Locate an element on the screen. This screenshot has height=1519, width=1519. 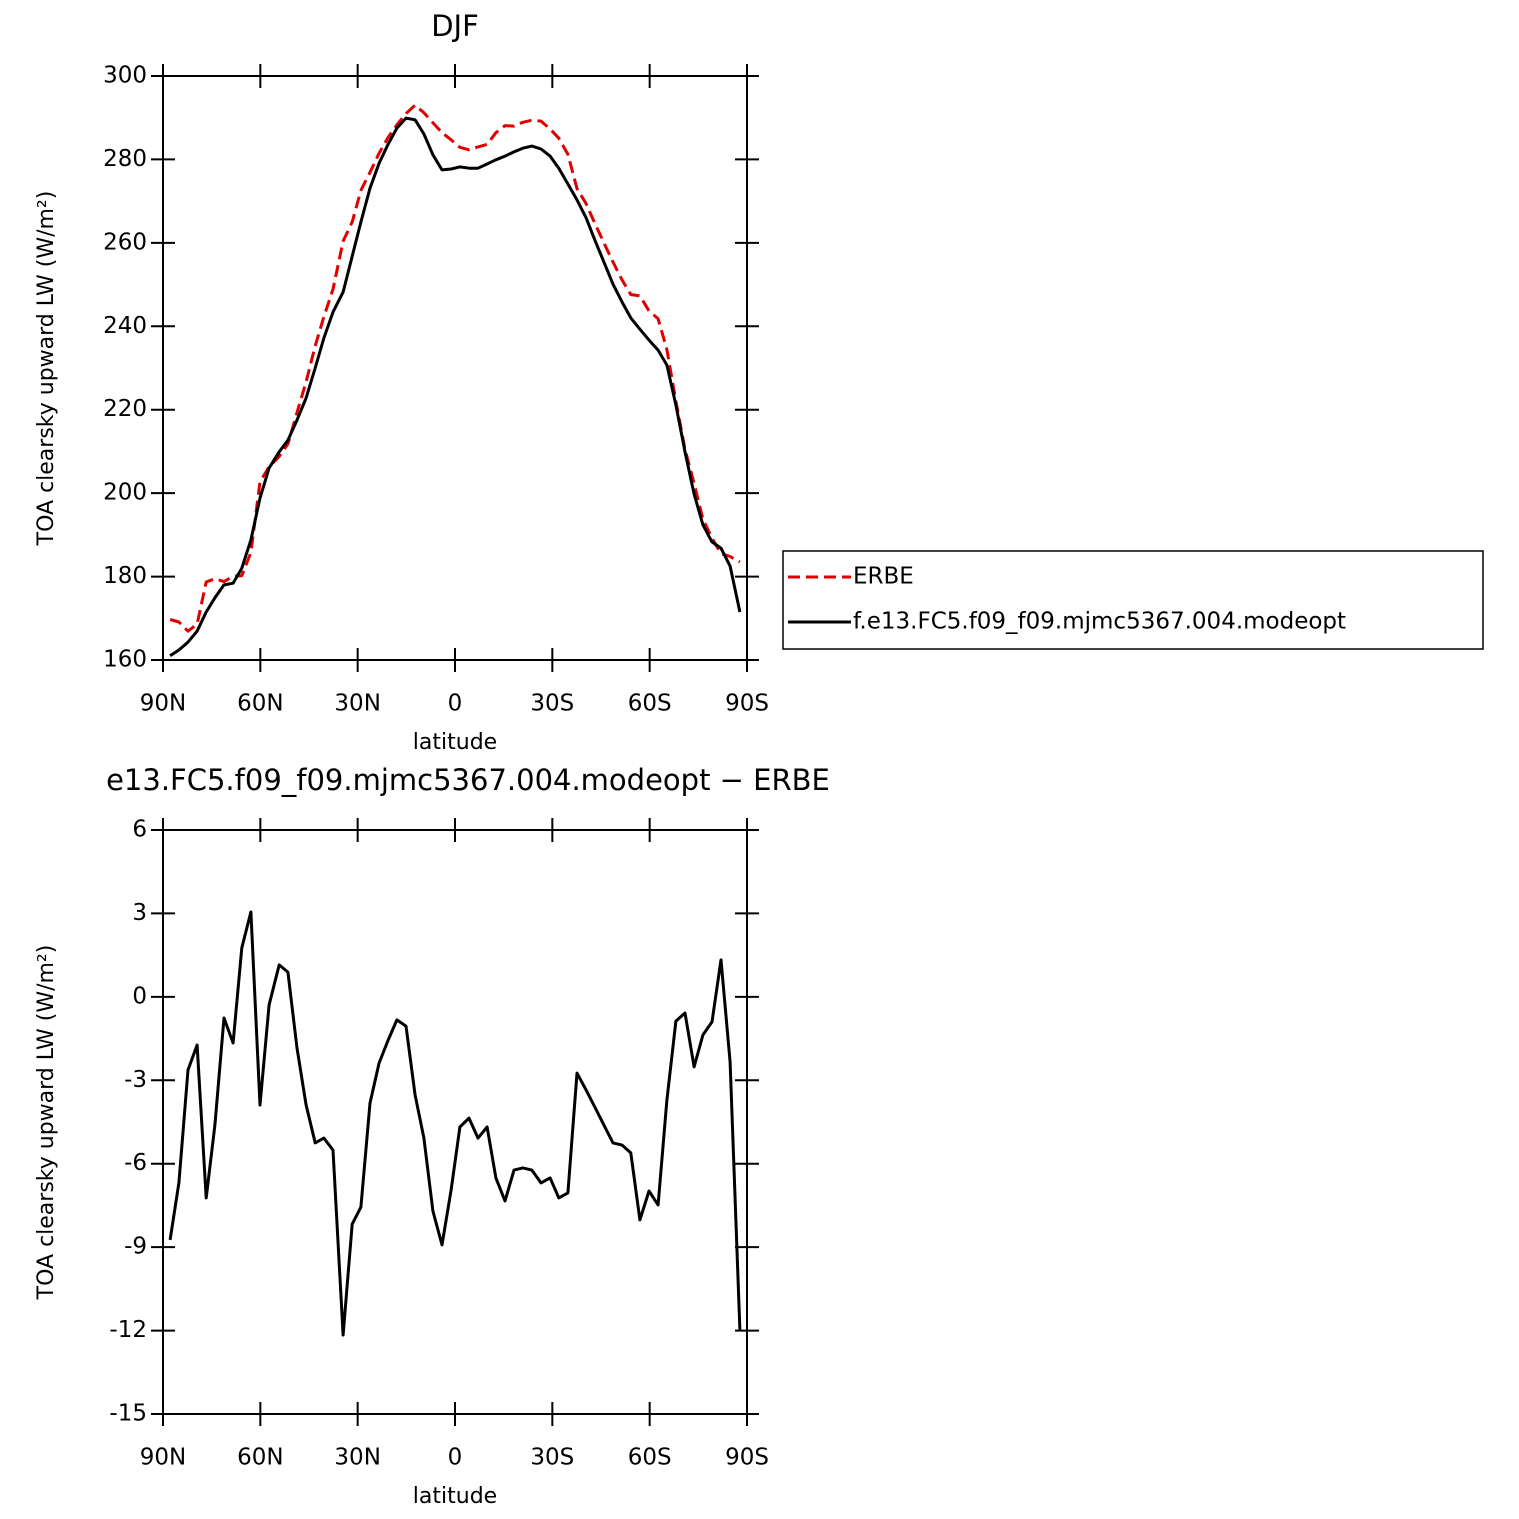
legend-label: f.e13.FC5.f09_f09.mjmc5367.004.modeopt is located at coordinates (1099, 622).